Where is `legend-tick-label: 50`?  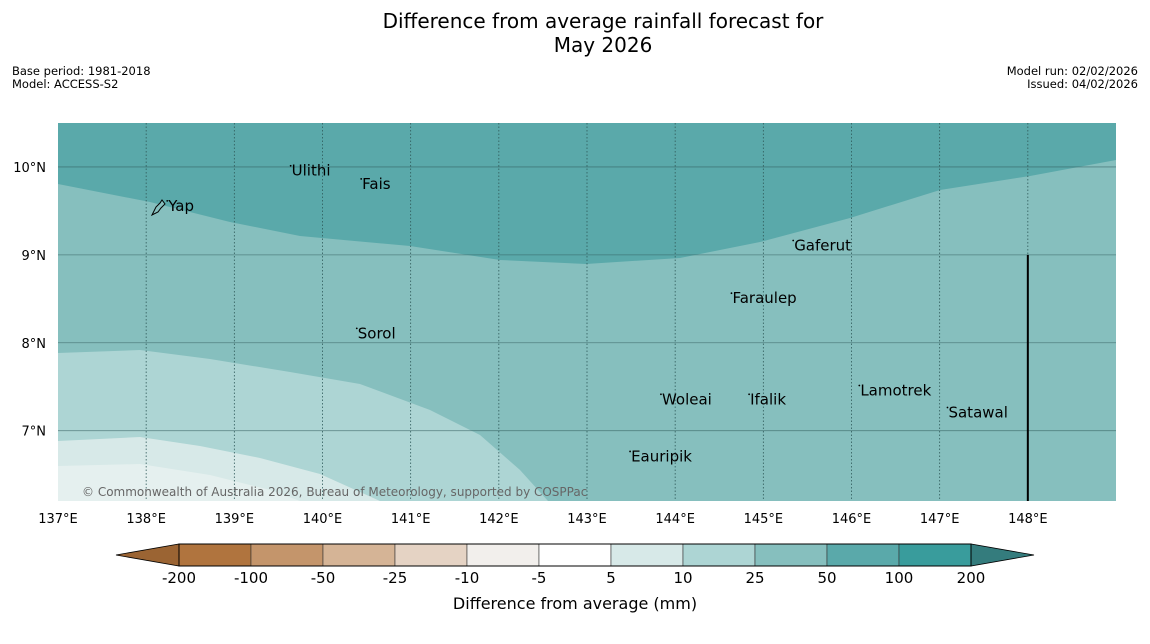
legend-tick-label: 50 is located at coordinates (826, 578).